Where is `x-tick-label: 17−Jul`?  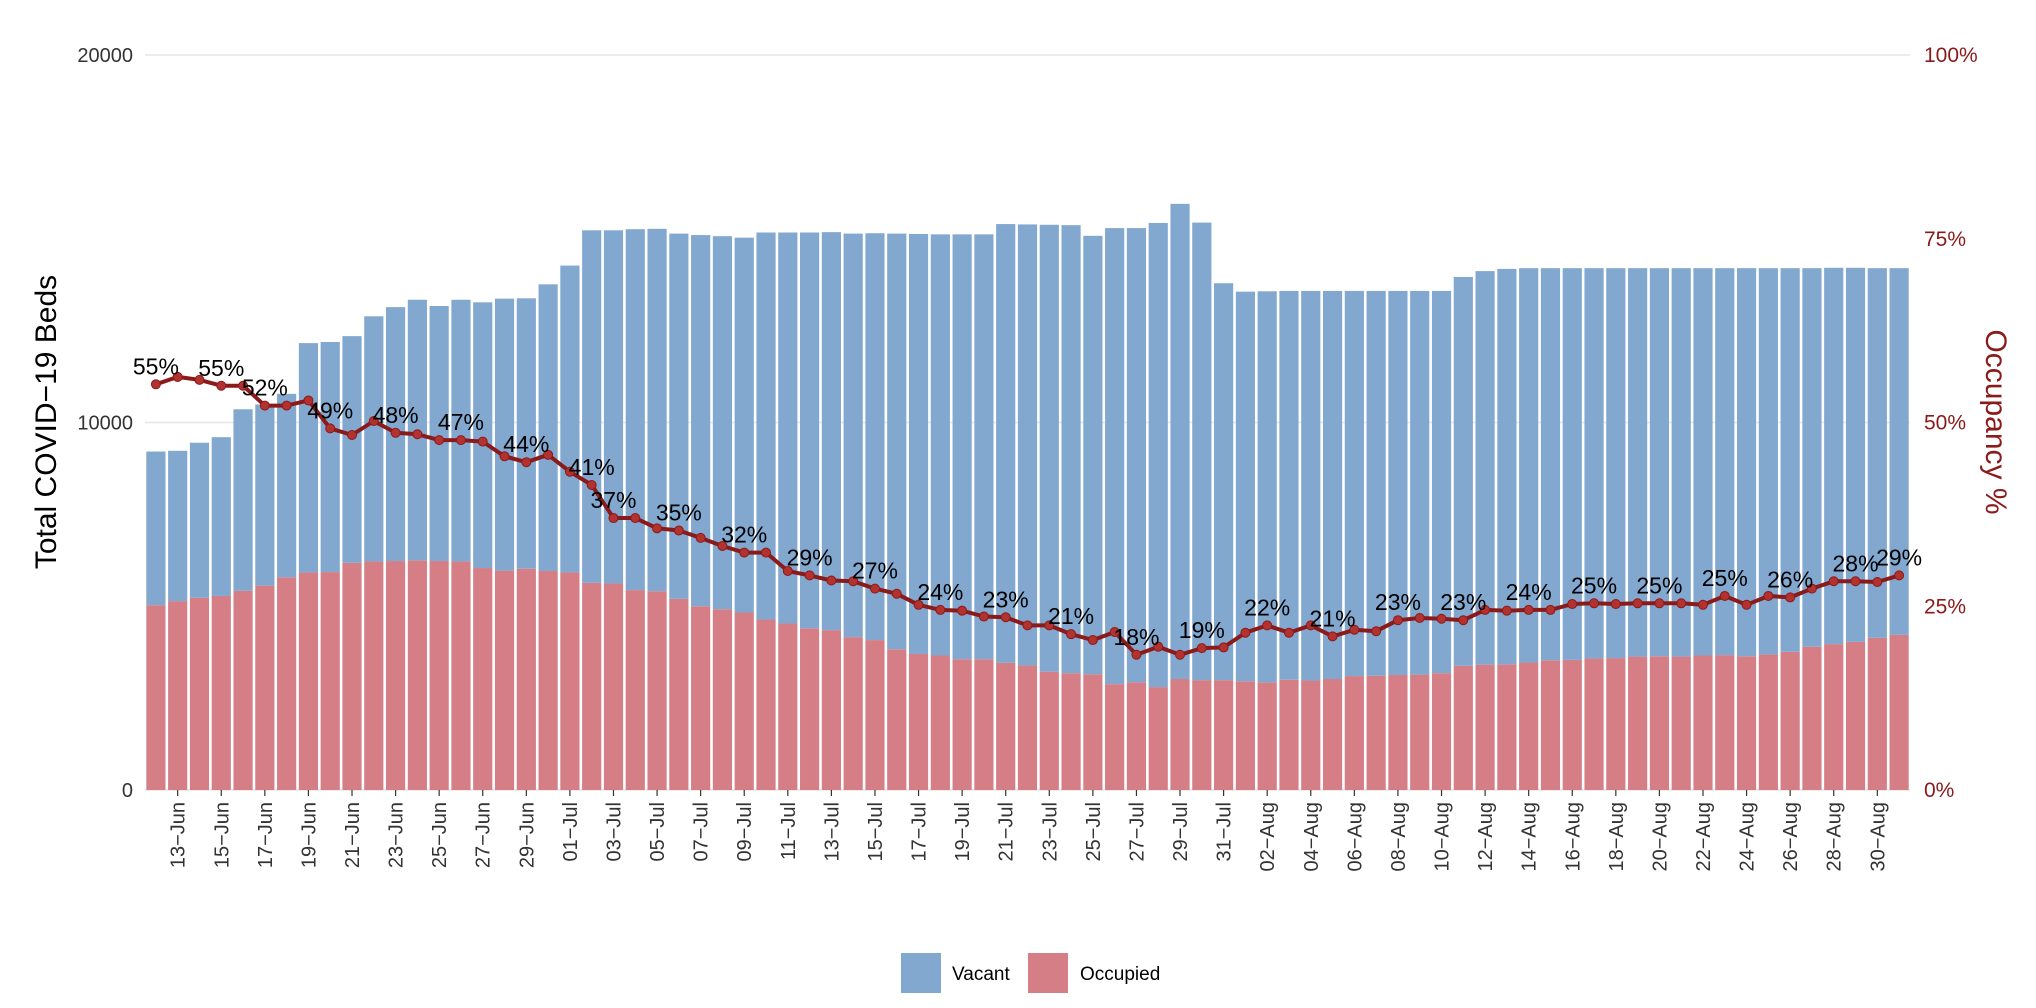
x-tick-label: 17−Jul is located at coordinates (920, 832).